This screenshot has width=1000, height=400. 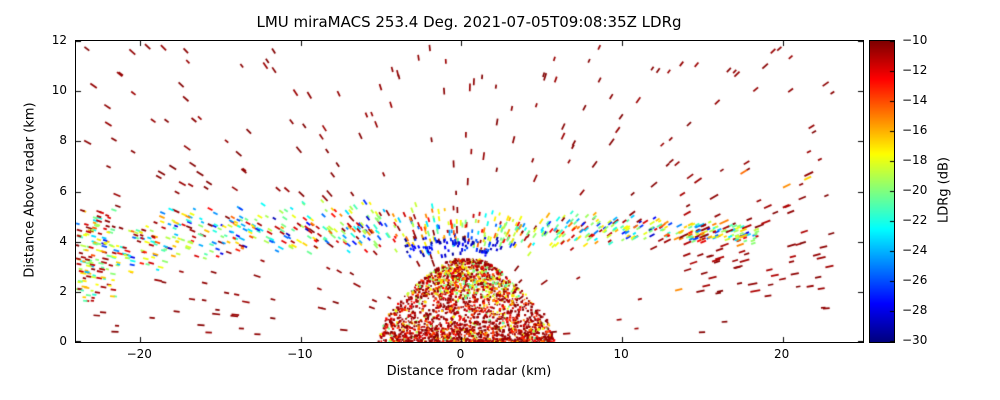 I want to click on colorbar-tick-label: −14, so click(x=915, y=100).